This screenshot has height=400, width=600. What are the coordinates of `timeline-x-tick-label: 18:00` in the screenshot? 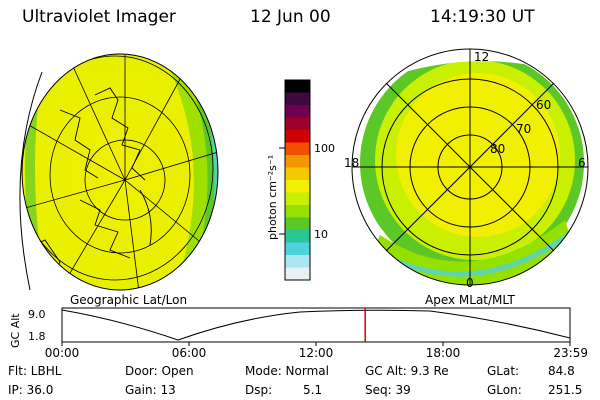 It's located at (443, 353).